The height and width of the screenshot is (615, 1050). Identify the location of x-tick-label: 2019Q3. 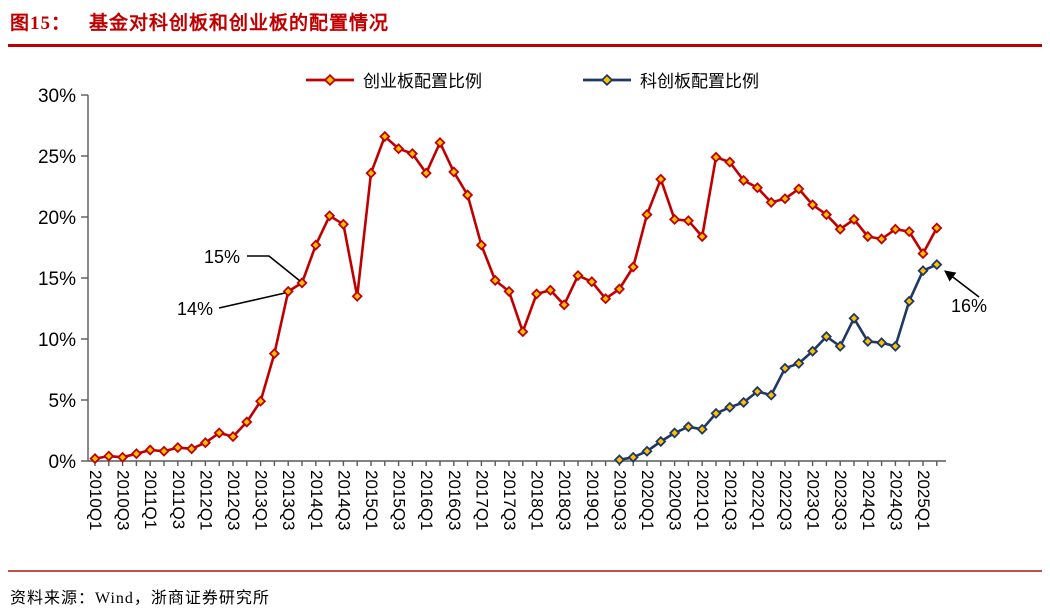
(619, 500).